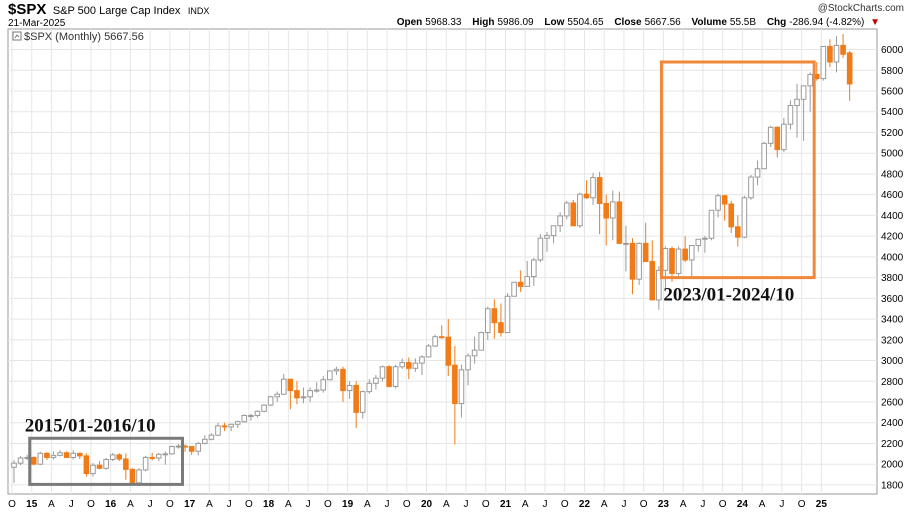 The image size is (910, 512). What do you see at coordinates (269, 504) in the screenshot?
I see `x-tick-label: 18` at bounding box center [269, 504].